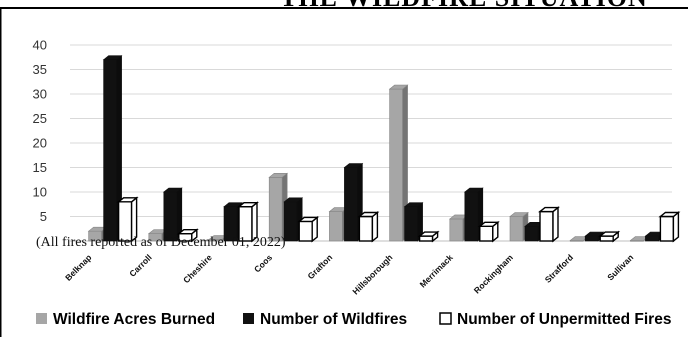  I want to click on legend-item: Wildfire Acres Burned, so click(125, 319).